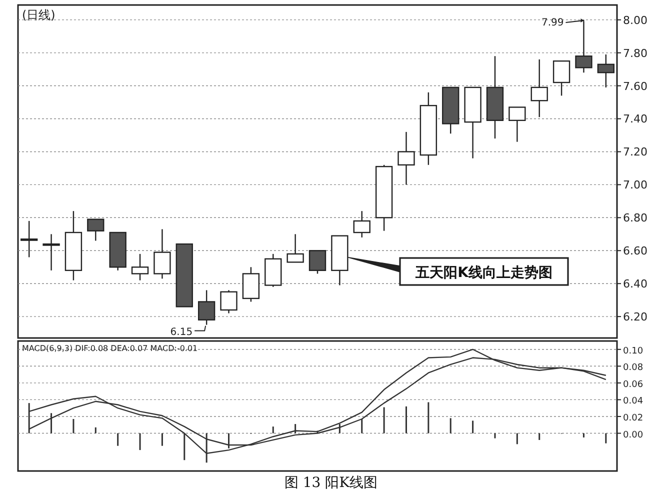 Image resolution: width=662 pixels, height=492 pixels. I want to click on y-tick-label: 0.10, so click(633, 351).